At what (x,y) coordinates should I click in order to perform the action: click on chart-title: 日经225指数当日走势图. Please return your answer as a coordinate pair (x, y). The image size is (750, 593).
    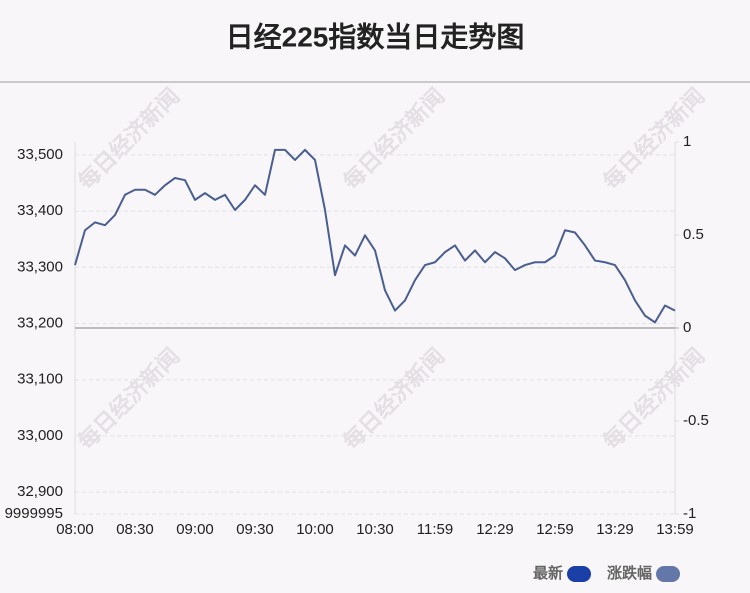
    Looking at the image, I should click on (375, 36).